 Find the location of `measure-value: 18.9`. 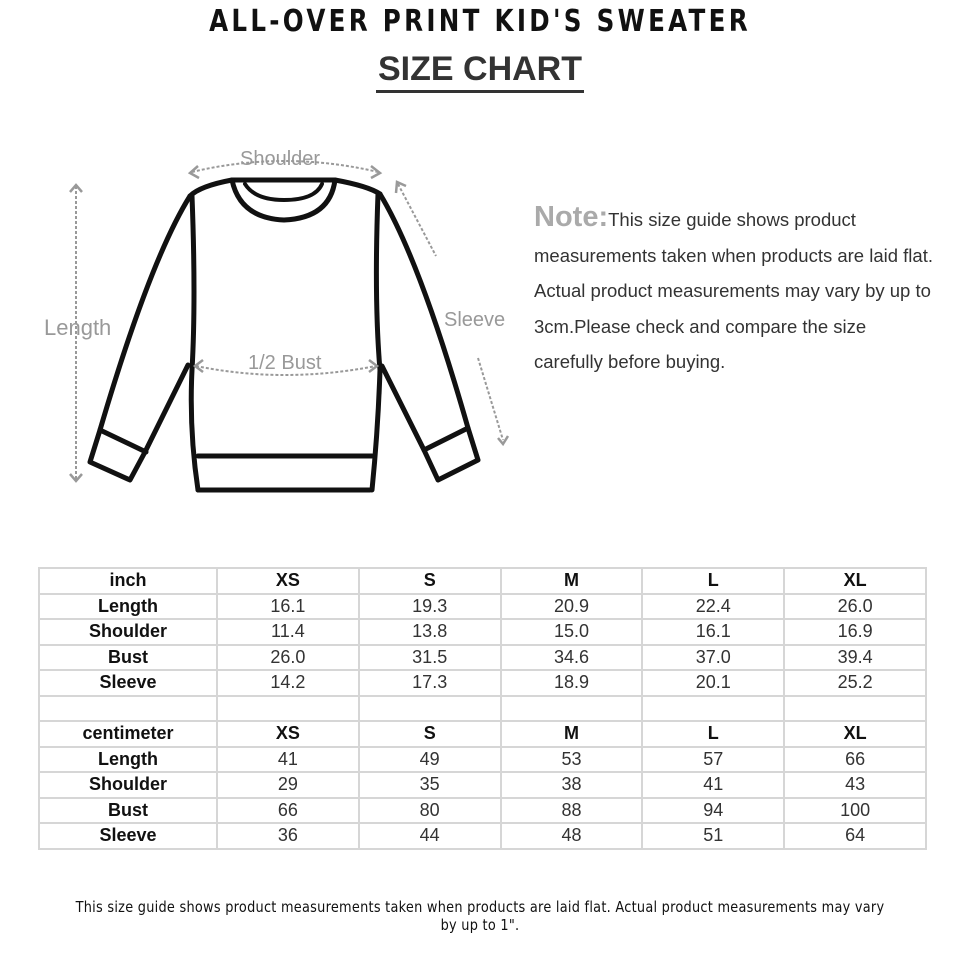

measure-value: 18.9 is located at coordinates (571, 683).